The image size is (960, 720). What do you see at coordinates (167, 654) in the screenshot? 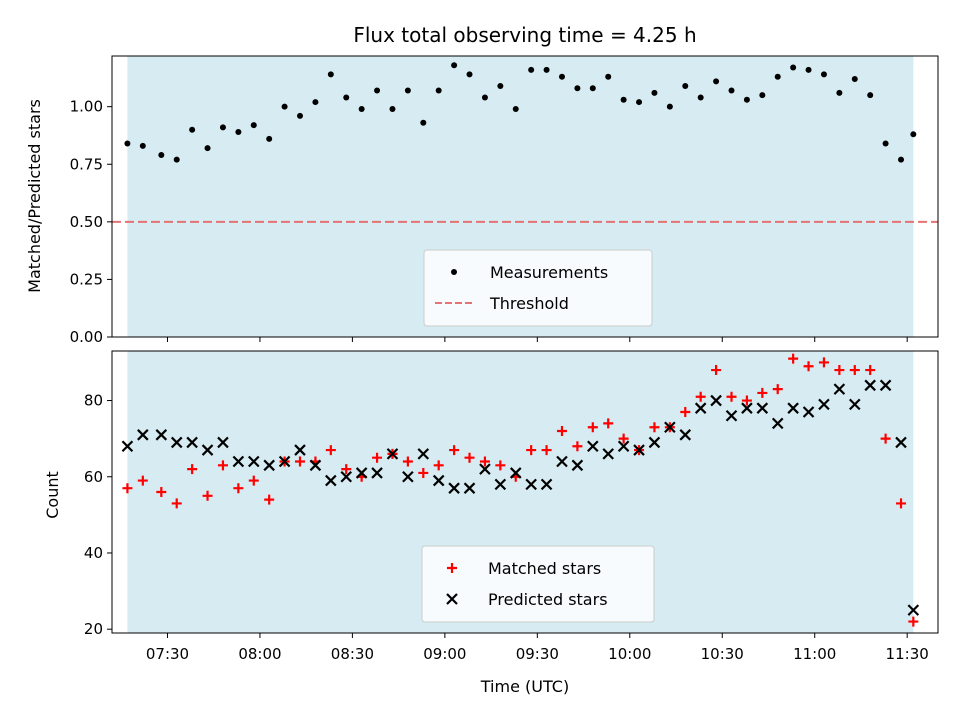
I see `x-tick-label: 07:30` at bounding box center [167, 654].